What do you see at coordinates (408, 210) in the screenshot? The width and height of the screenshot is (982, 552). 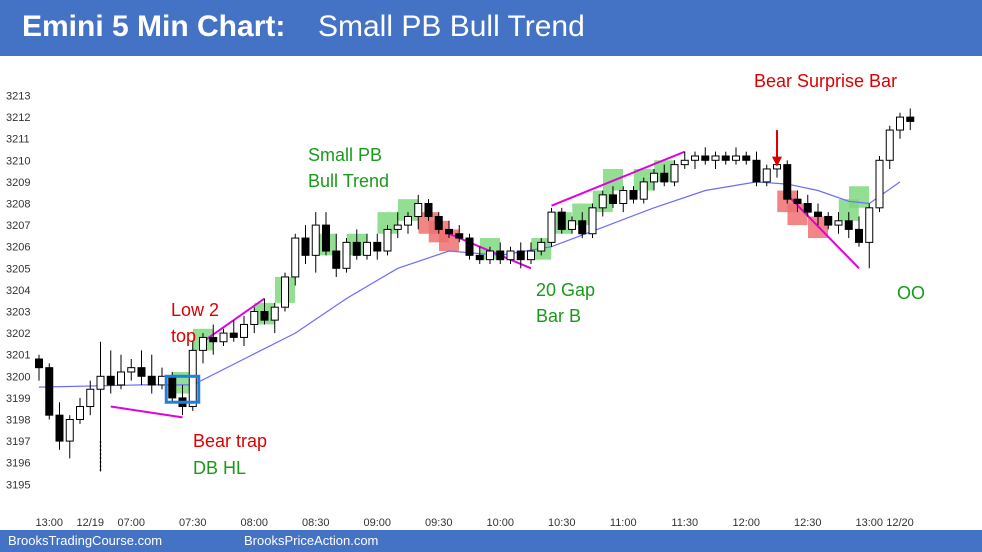 I see `green-zone` at bounding box center [408, 210].